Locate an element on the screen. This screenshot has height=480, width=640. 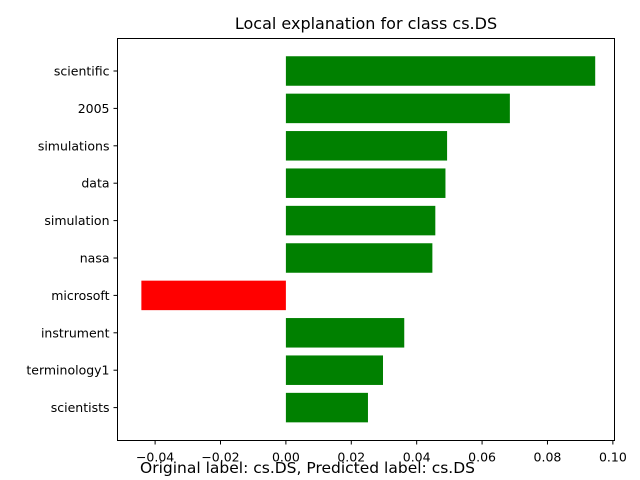
y-tick-label: instrument is located at coordinates (75, 332).